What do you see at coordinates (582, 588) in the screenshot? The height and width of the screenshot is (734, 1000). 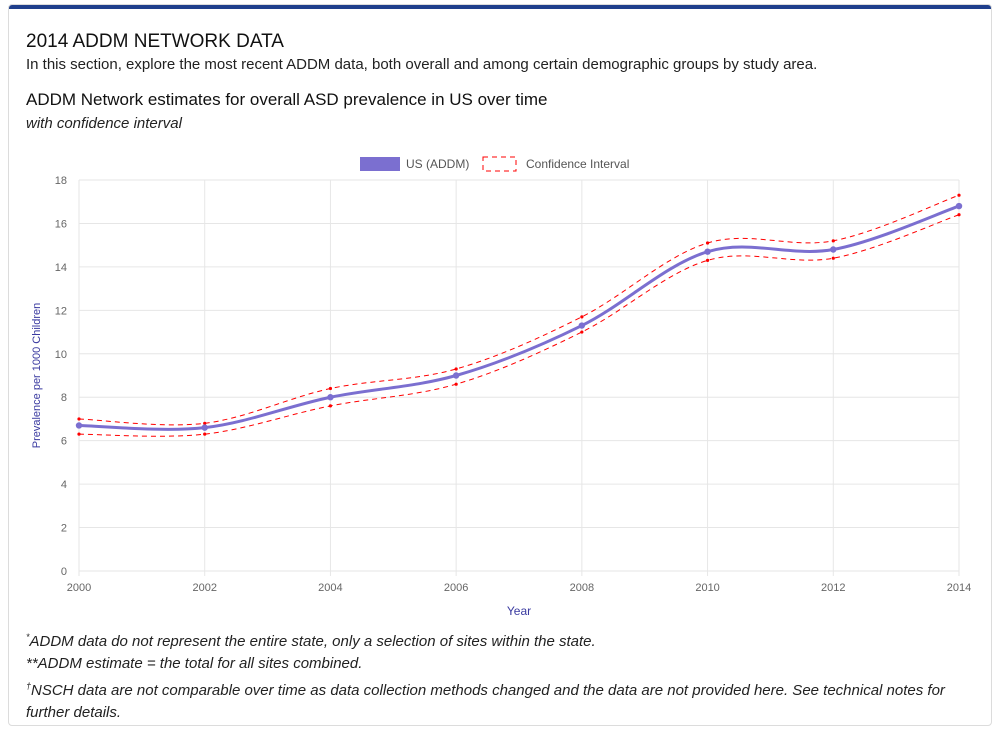 I see `x-tick-label: 2008` at bounding box center [582, 588].